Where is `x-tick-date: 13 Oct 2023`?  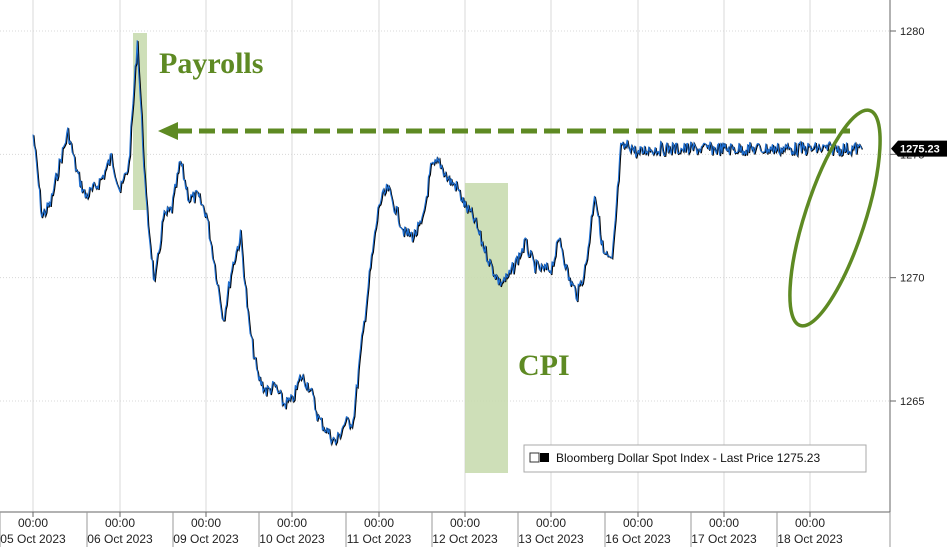 x-tick-date: 13 Oct 2023 is located at coordinates (551, 539).